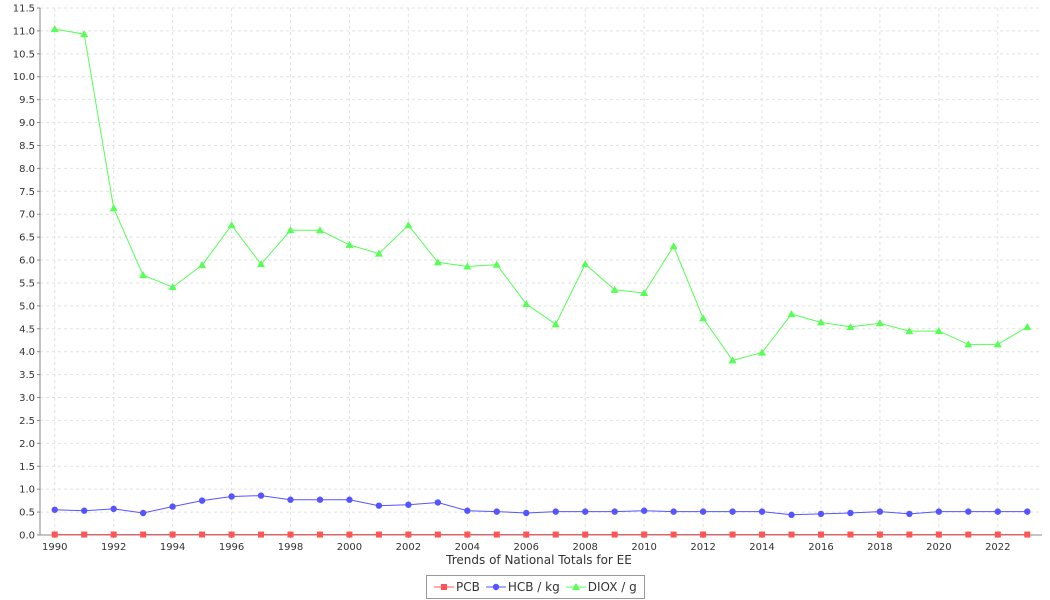 This screenshot has height=600, width=1050. Describe the element at coordinates (538, 560) in the screenshot. I see `x-axis-label: Trends of National Totals for EE` at that location.